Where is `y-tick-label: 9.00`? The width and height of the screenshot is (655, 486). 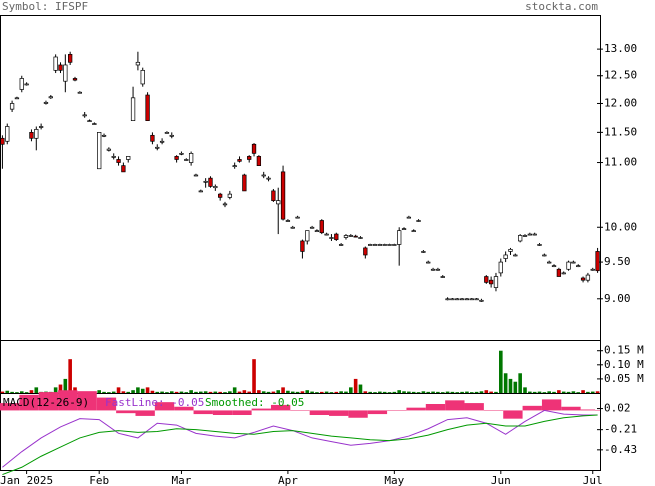 y-tick-label: 9.00 is located at coordinates (617, 298).